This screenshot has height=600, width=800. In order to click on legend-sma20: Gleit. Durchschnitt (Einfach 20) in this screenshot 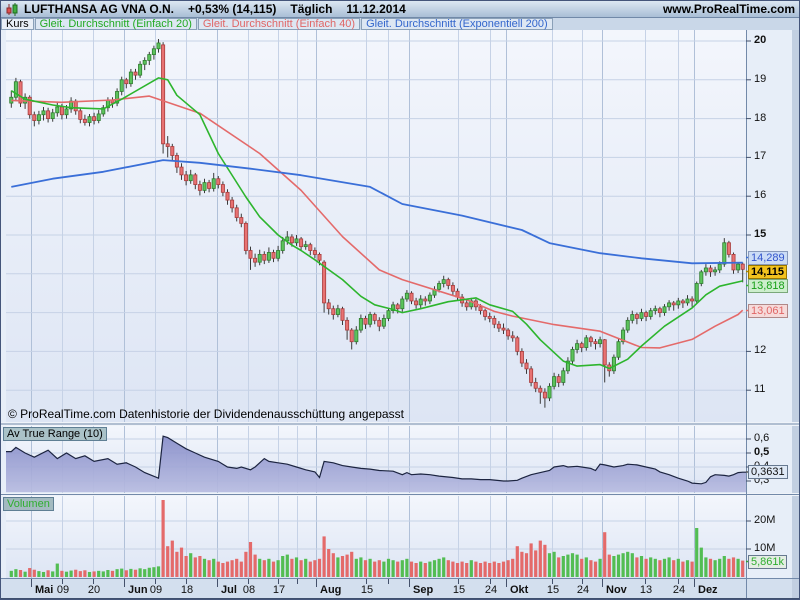, I will do `click(115, 24)`.